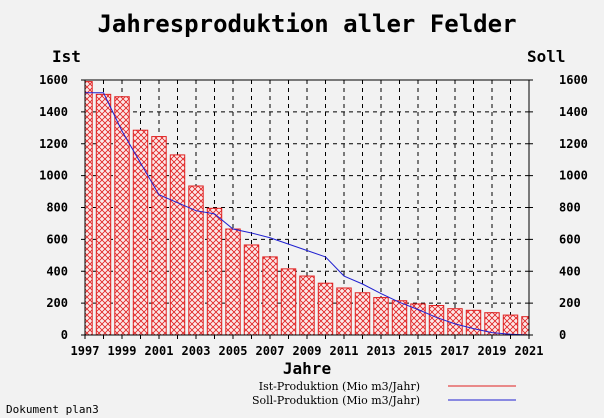 Image resolution: width=604 pixels, height=418 pixels. What do you see at coordinates (214, 271) in the screenshot?
I see `bar-ist-2004` at bounding box center [214, 271].